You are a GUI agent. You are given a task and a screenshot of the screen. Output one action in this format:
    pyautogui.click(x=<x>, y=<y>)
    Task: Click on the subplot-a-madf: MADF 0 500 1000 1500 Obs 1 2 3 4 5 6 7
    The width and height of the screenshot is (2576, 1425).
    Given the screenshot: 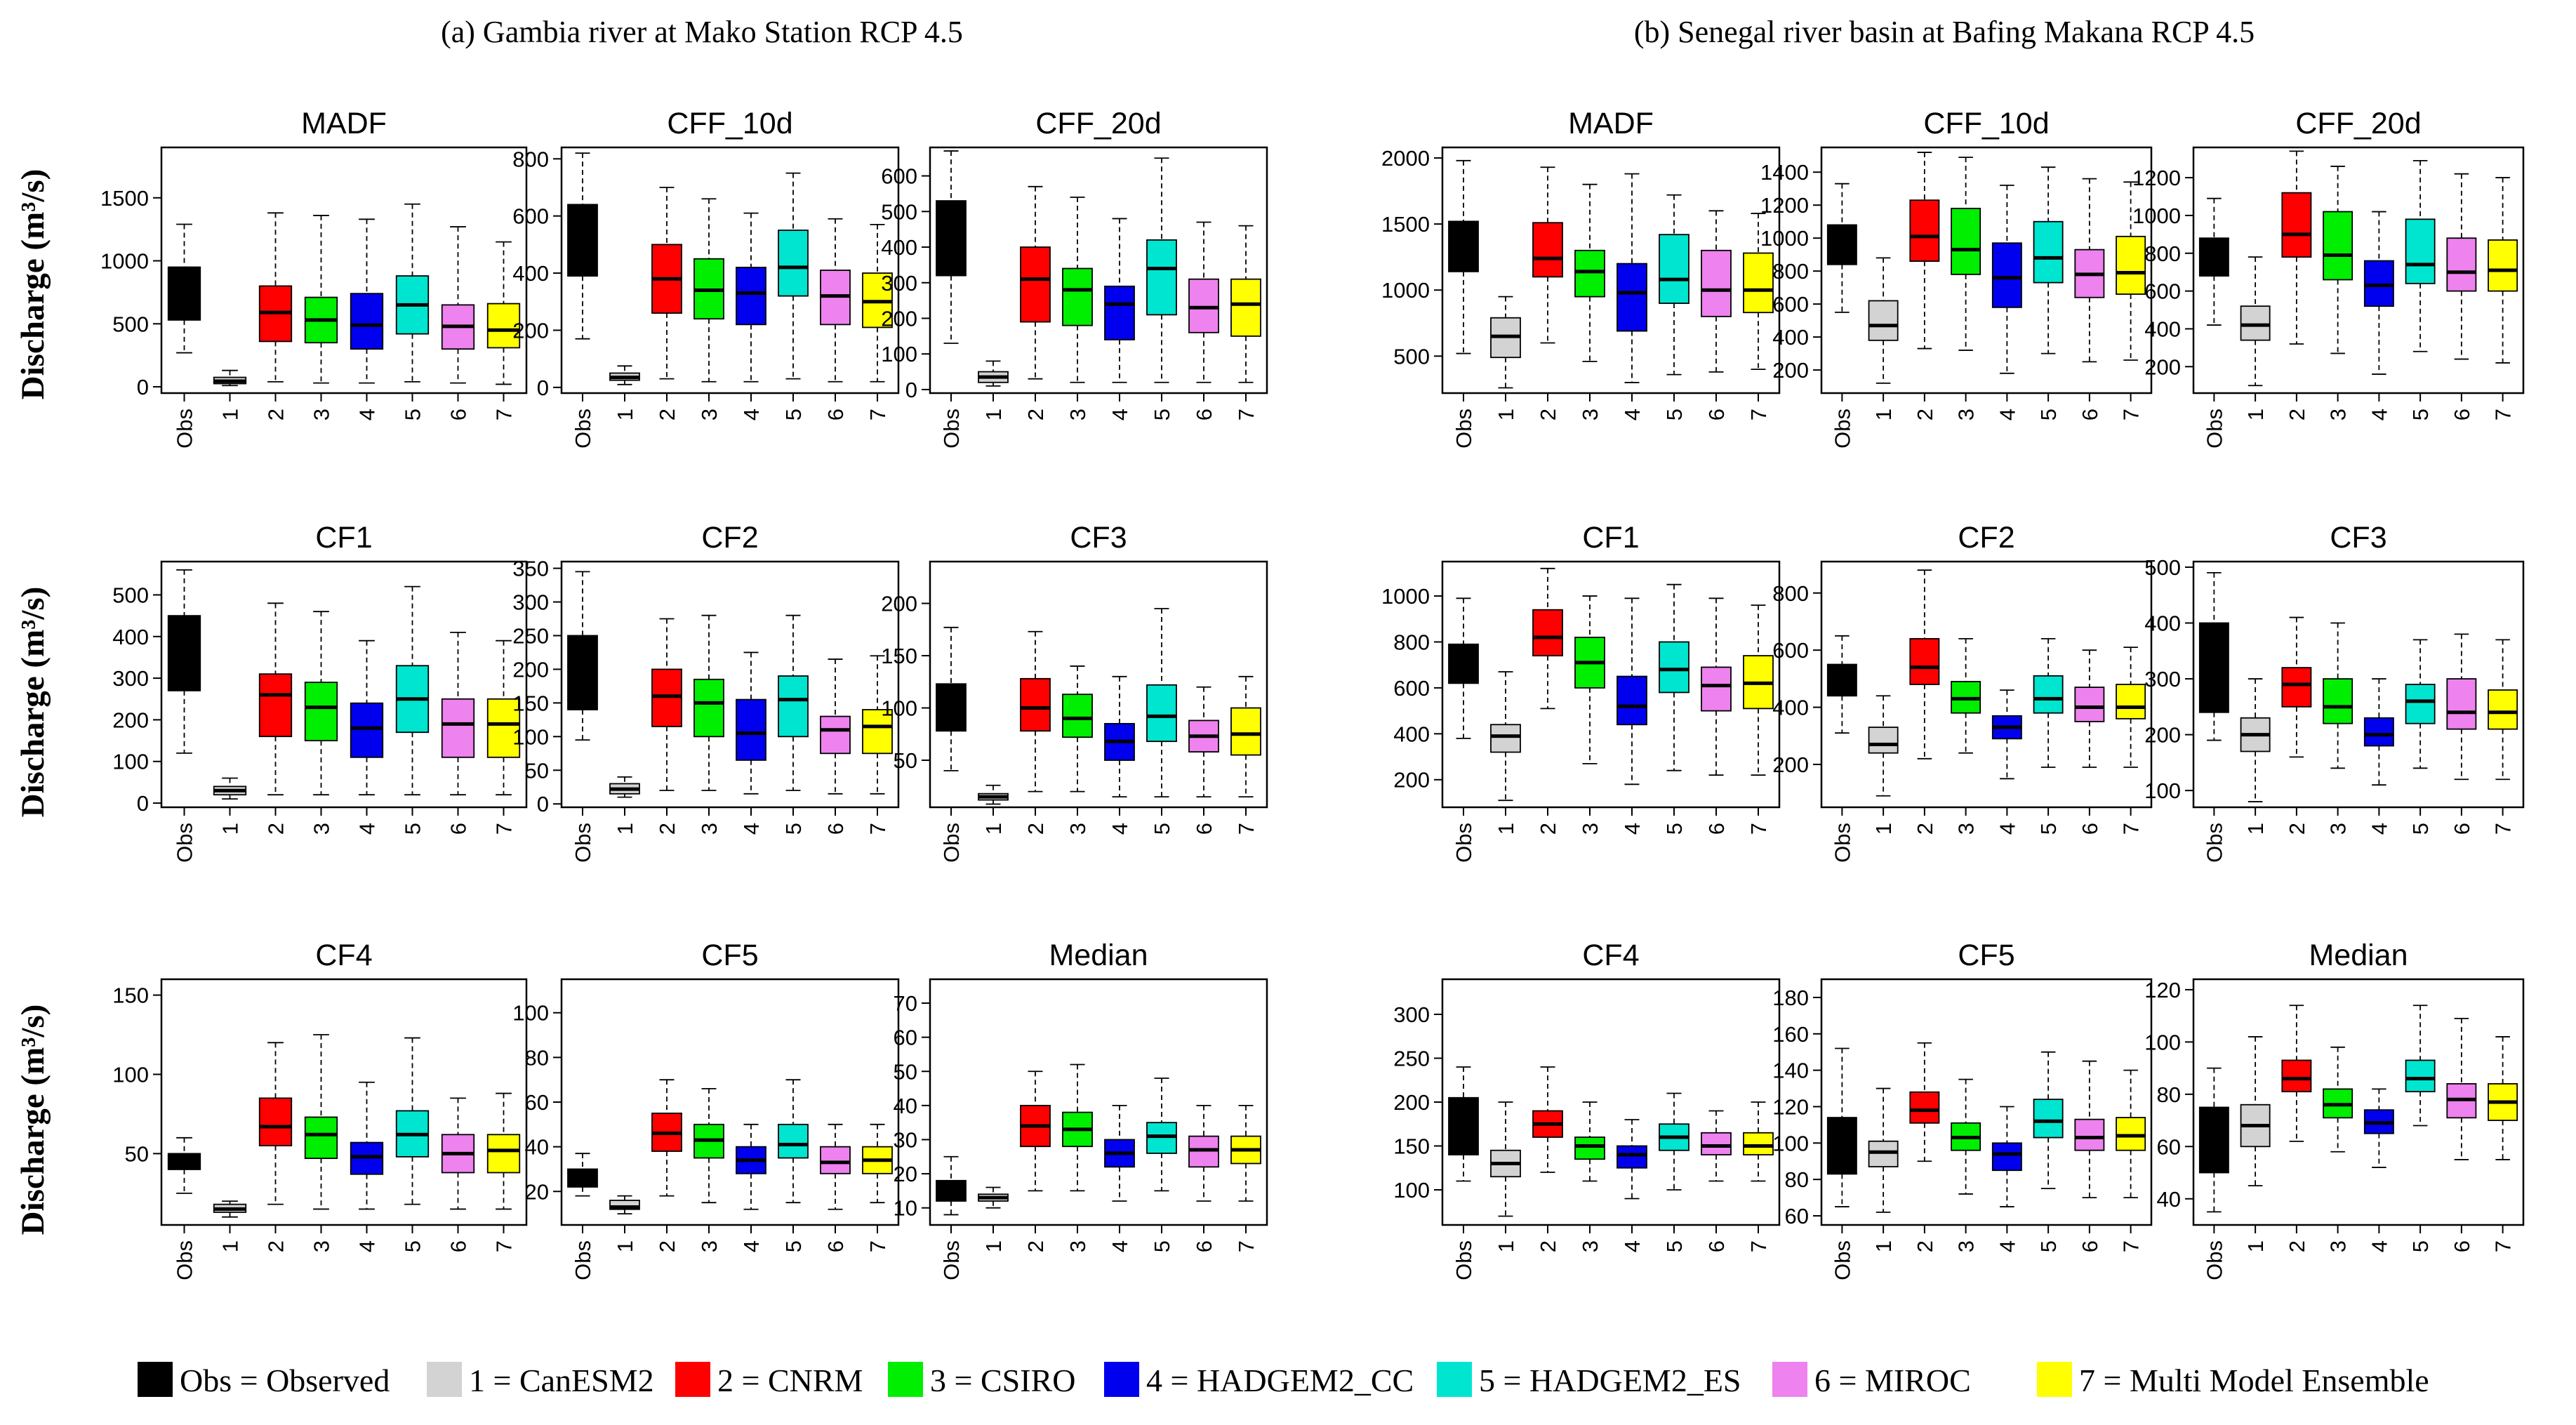 What is the action you would take?
    pyautogui.click(x=314, y=278)
    